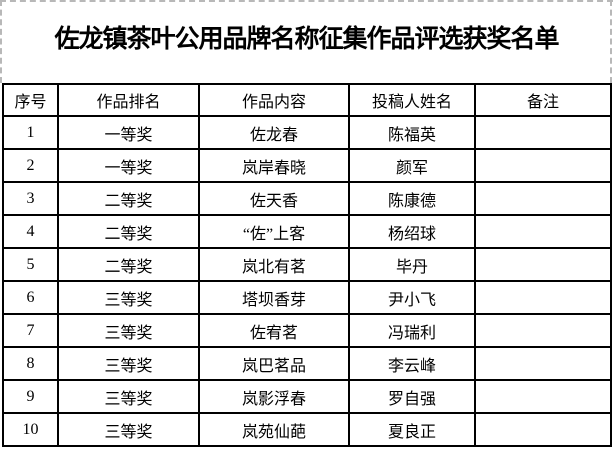 The image size is (613, 470). I want to click on cell-content: 佐天香, so click(274, 198).